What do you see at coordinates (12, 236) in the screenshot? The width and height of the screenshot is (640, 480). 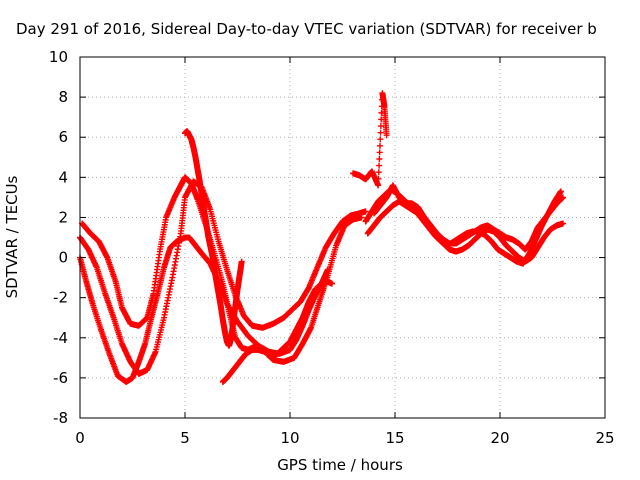 I see `y-axis-label: SDTVAR / TECUs` at bounding box center [12, 236].